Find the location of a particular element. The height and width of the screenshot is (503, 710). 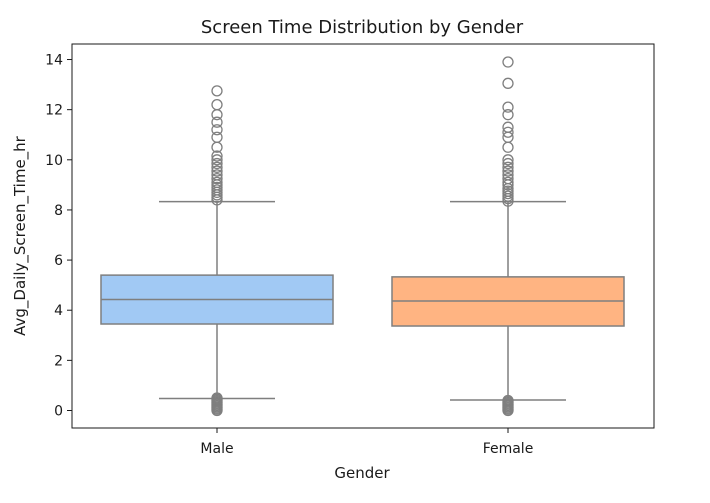

y-tick-label: 10 is located at coordinates (54, 161).